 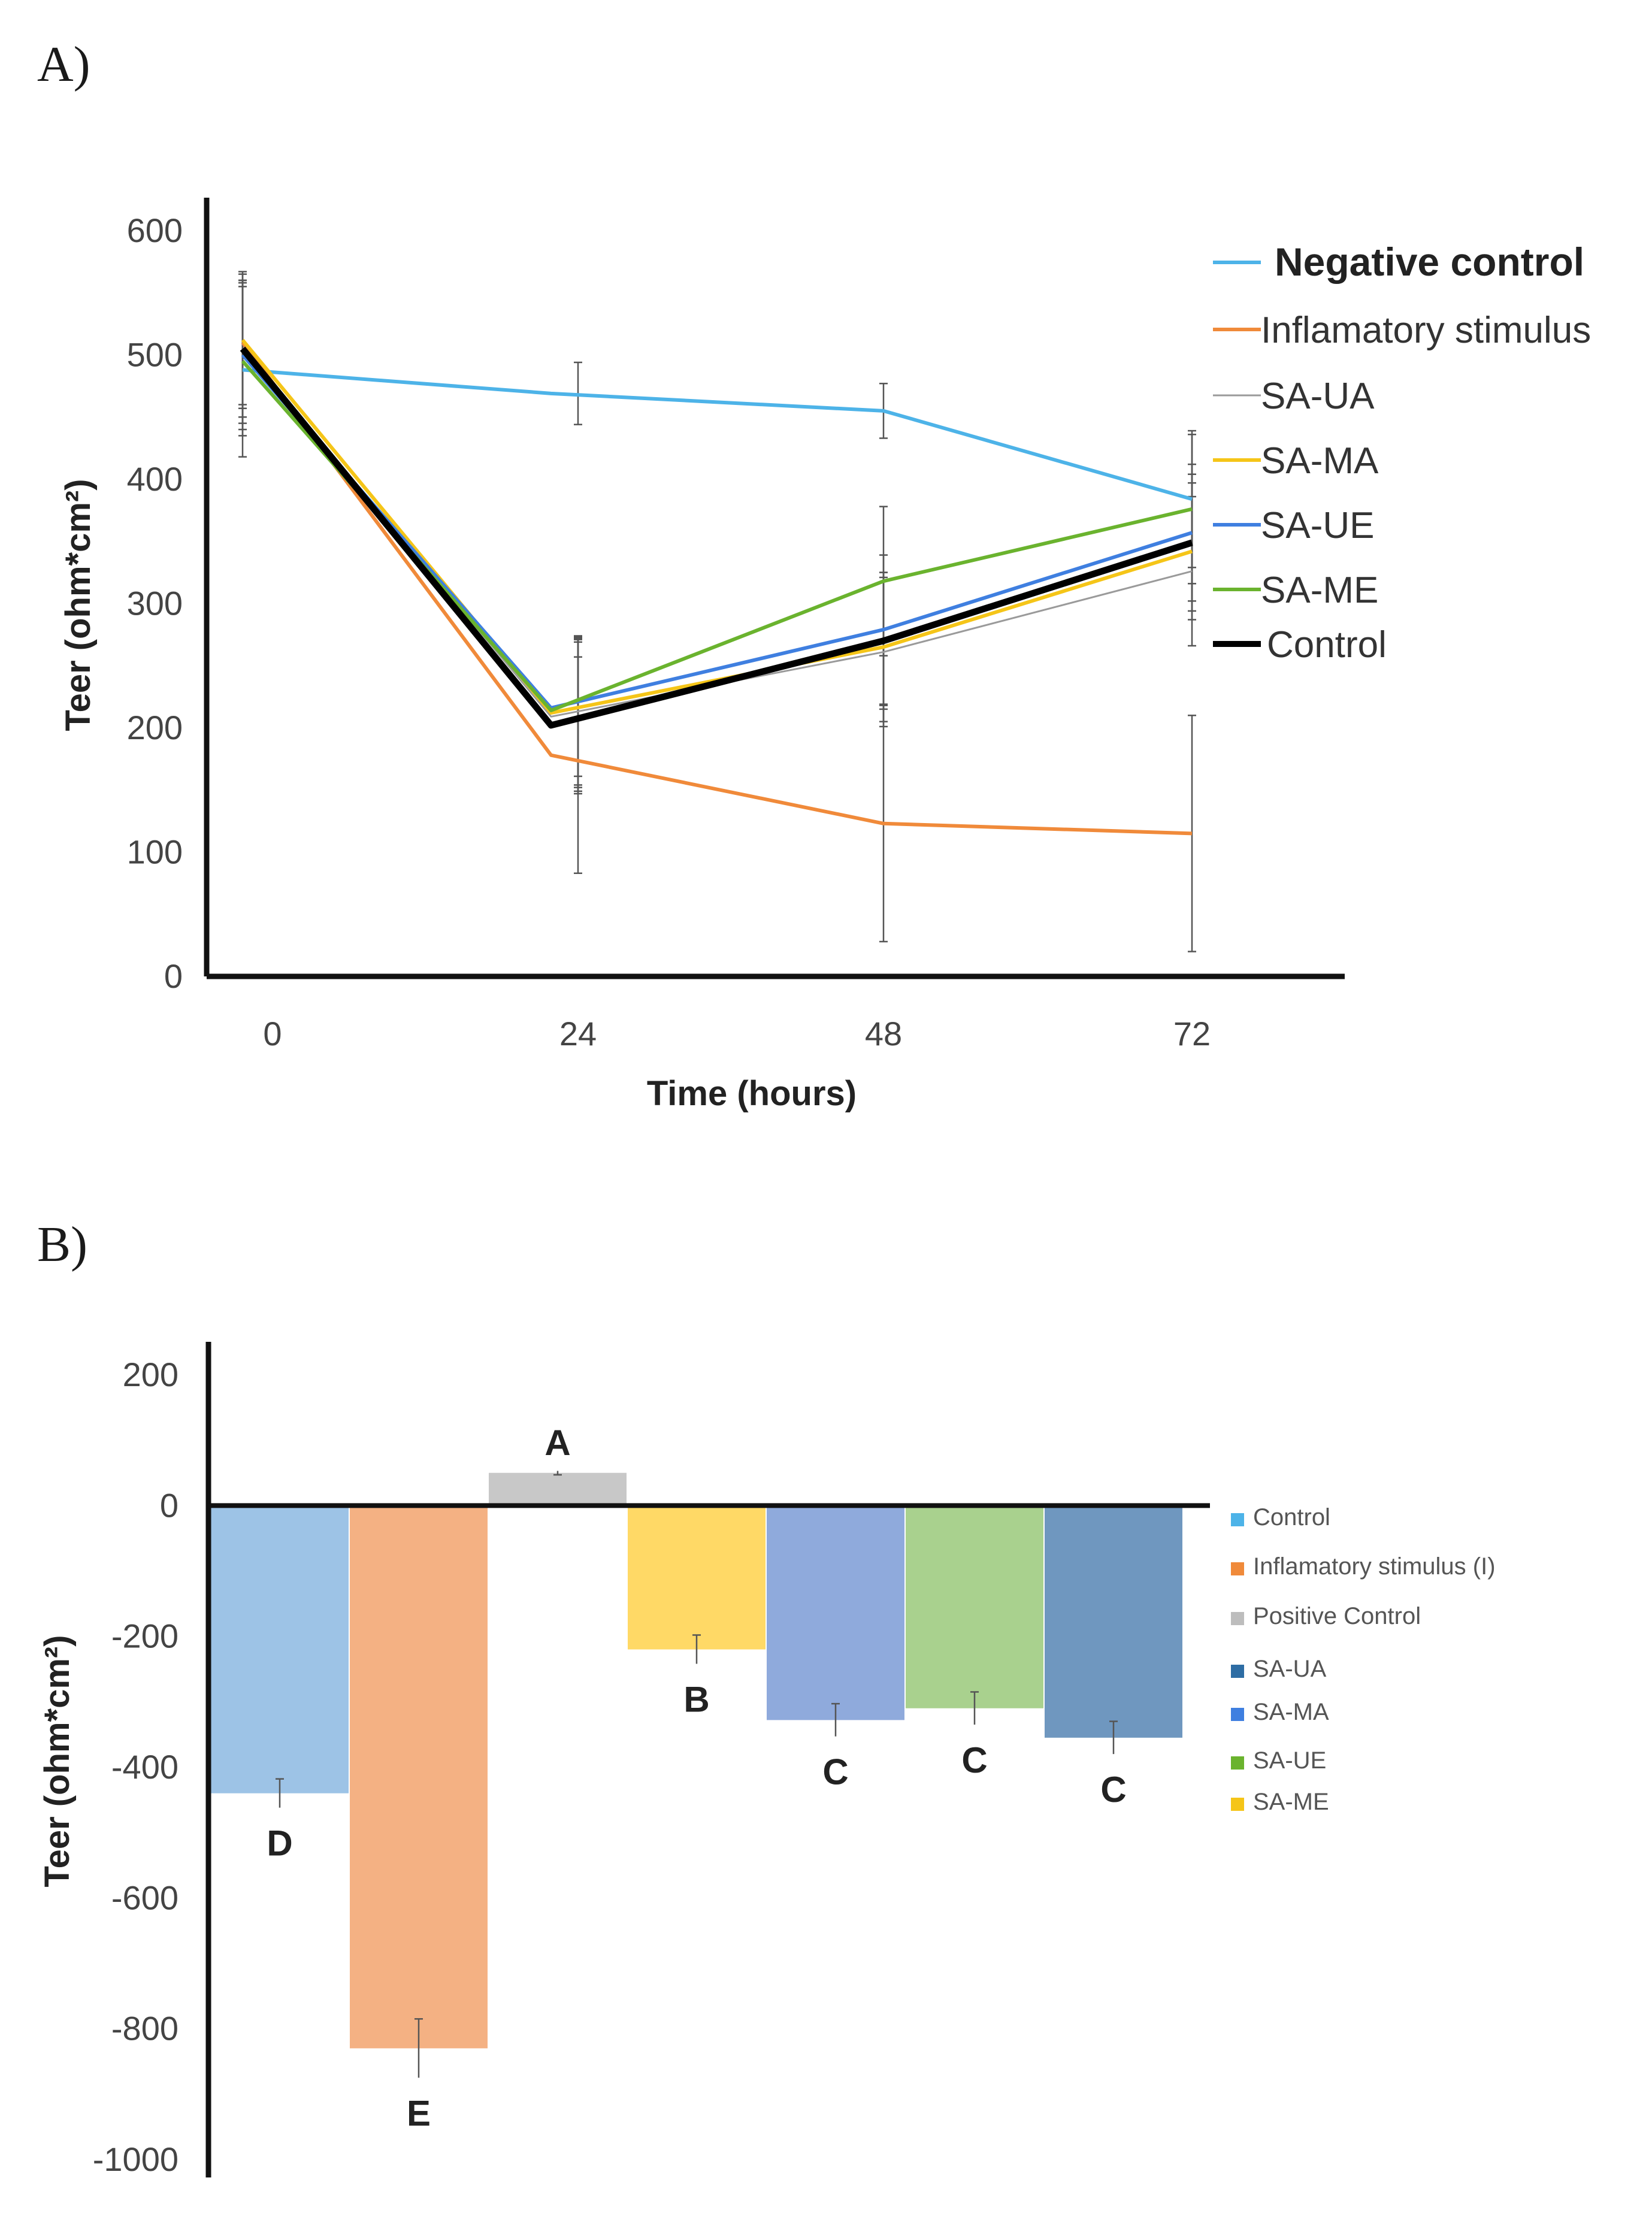 What do you see at coordinates (144, 1767) in the screenshot?
I see `panel-b-y-tick-label: -400` at bounding box center [144, 1767].